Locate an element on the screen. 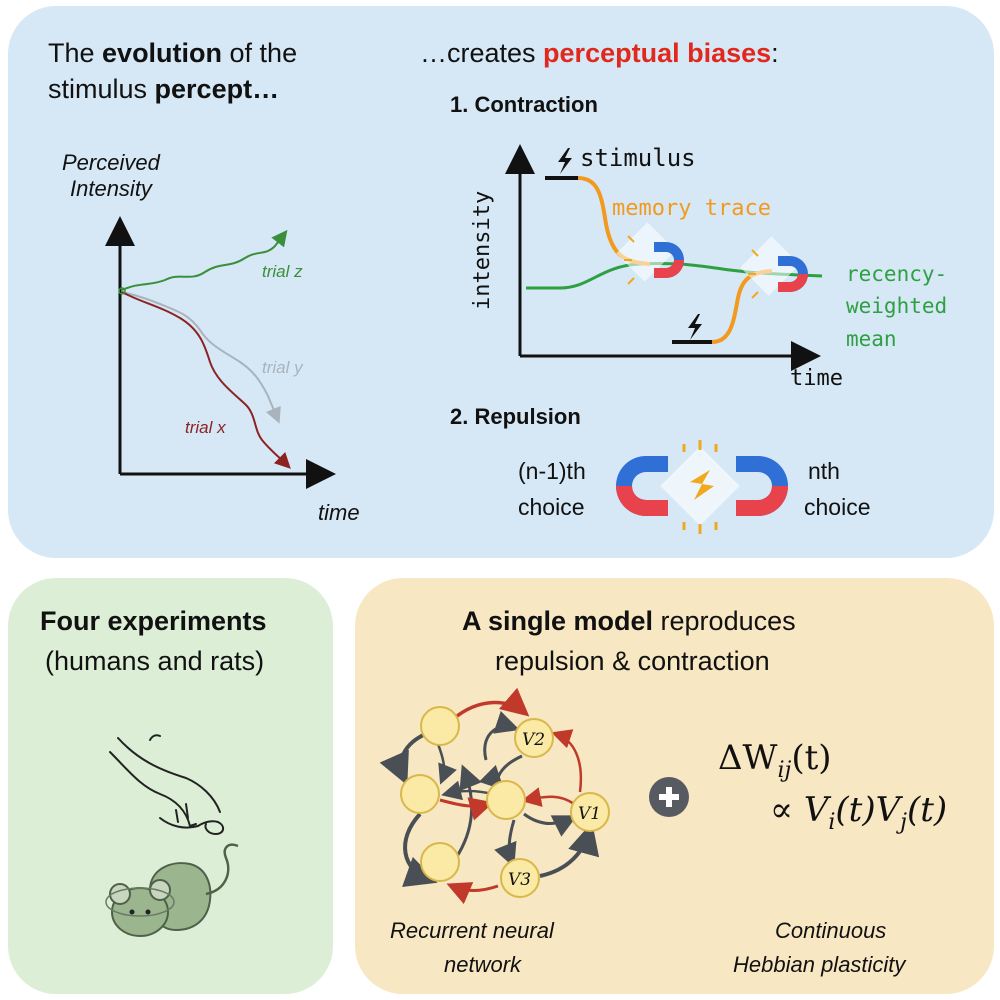  rnn-node-v2 is located at coordinates (534, 738).